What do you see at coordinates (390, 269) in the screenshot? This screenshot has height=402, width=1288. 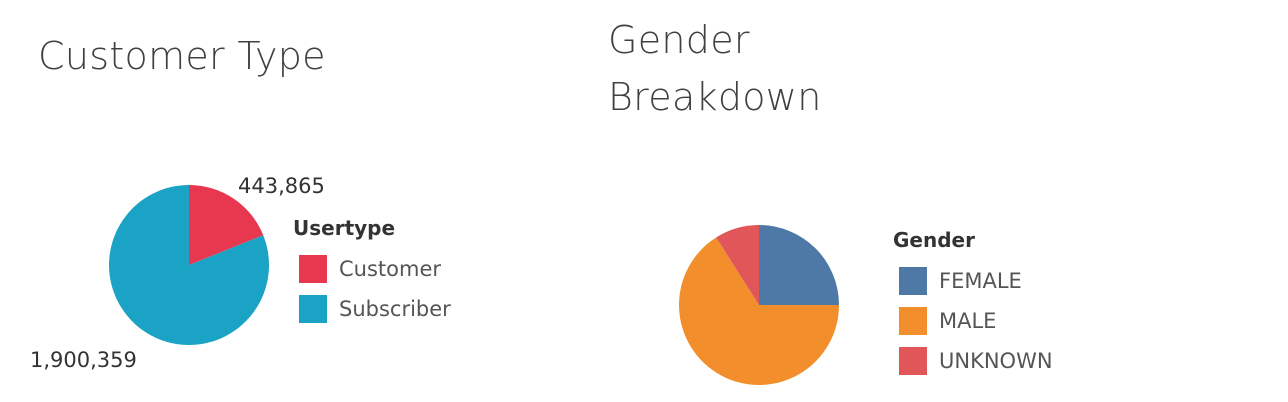 I see `legend-label-customer: Customer` at bounding box center [390, 269].